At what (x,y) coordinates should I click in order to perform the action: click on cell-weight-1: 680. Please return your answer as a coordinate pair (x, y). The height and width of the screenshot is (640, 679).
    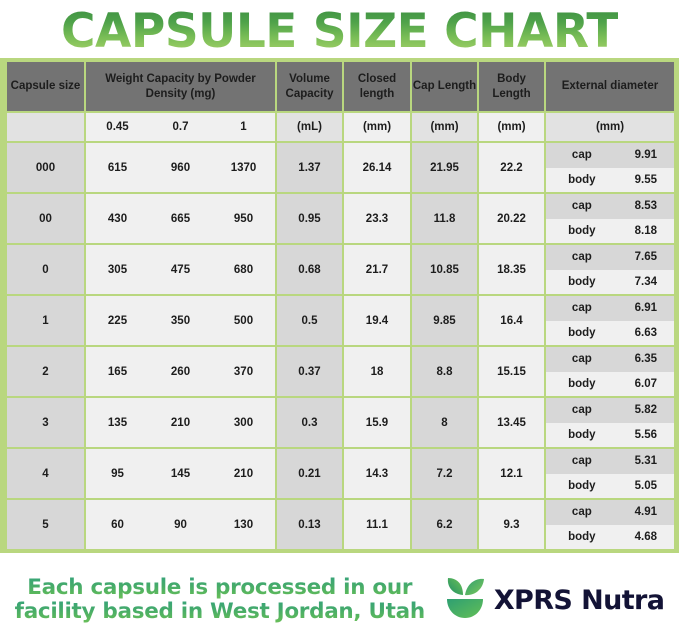
    Looking at the image, I should click on (243, 269).